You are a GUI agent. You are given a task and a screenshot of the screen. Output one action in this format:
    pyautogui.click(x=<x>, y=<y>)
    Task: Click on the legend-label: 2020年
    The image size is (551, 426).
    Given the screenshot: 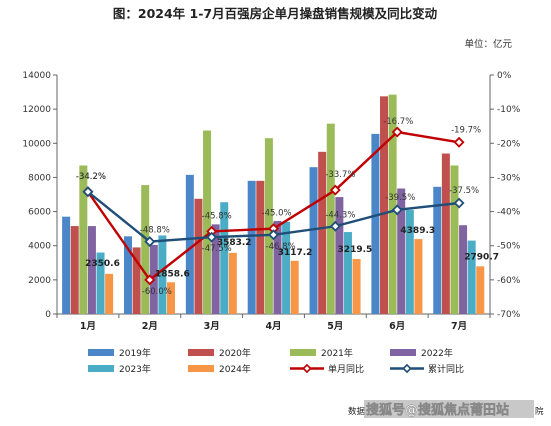 What is the action you would take?
    pyautogui.click(x=235, y=353)
    